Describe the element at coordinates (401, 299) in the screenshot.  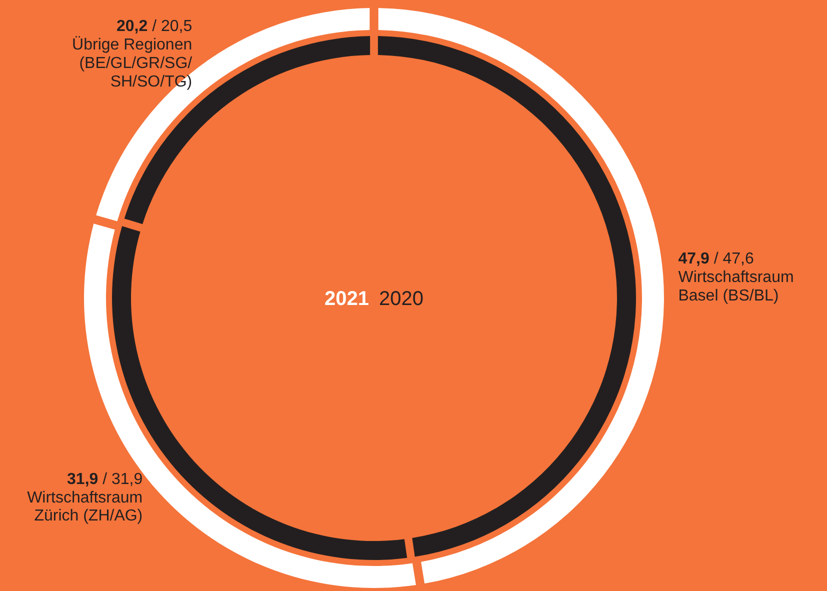
I see `slice-label: 2020` at that location.